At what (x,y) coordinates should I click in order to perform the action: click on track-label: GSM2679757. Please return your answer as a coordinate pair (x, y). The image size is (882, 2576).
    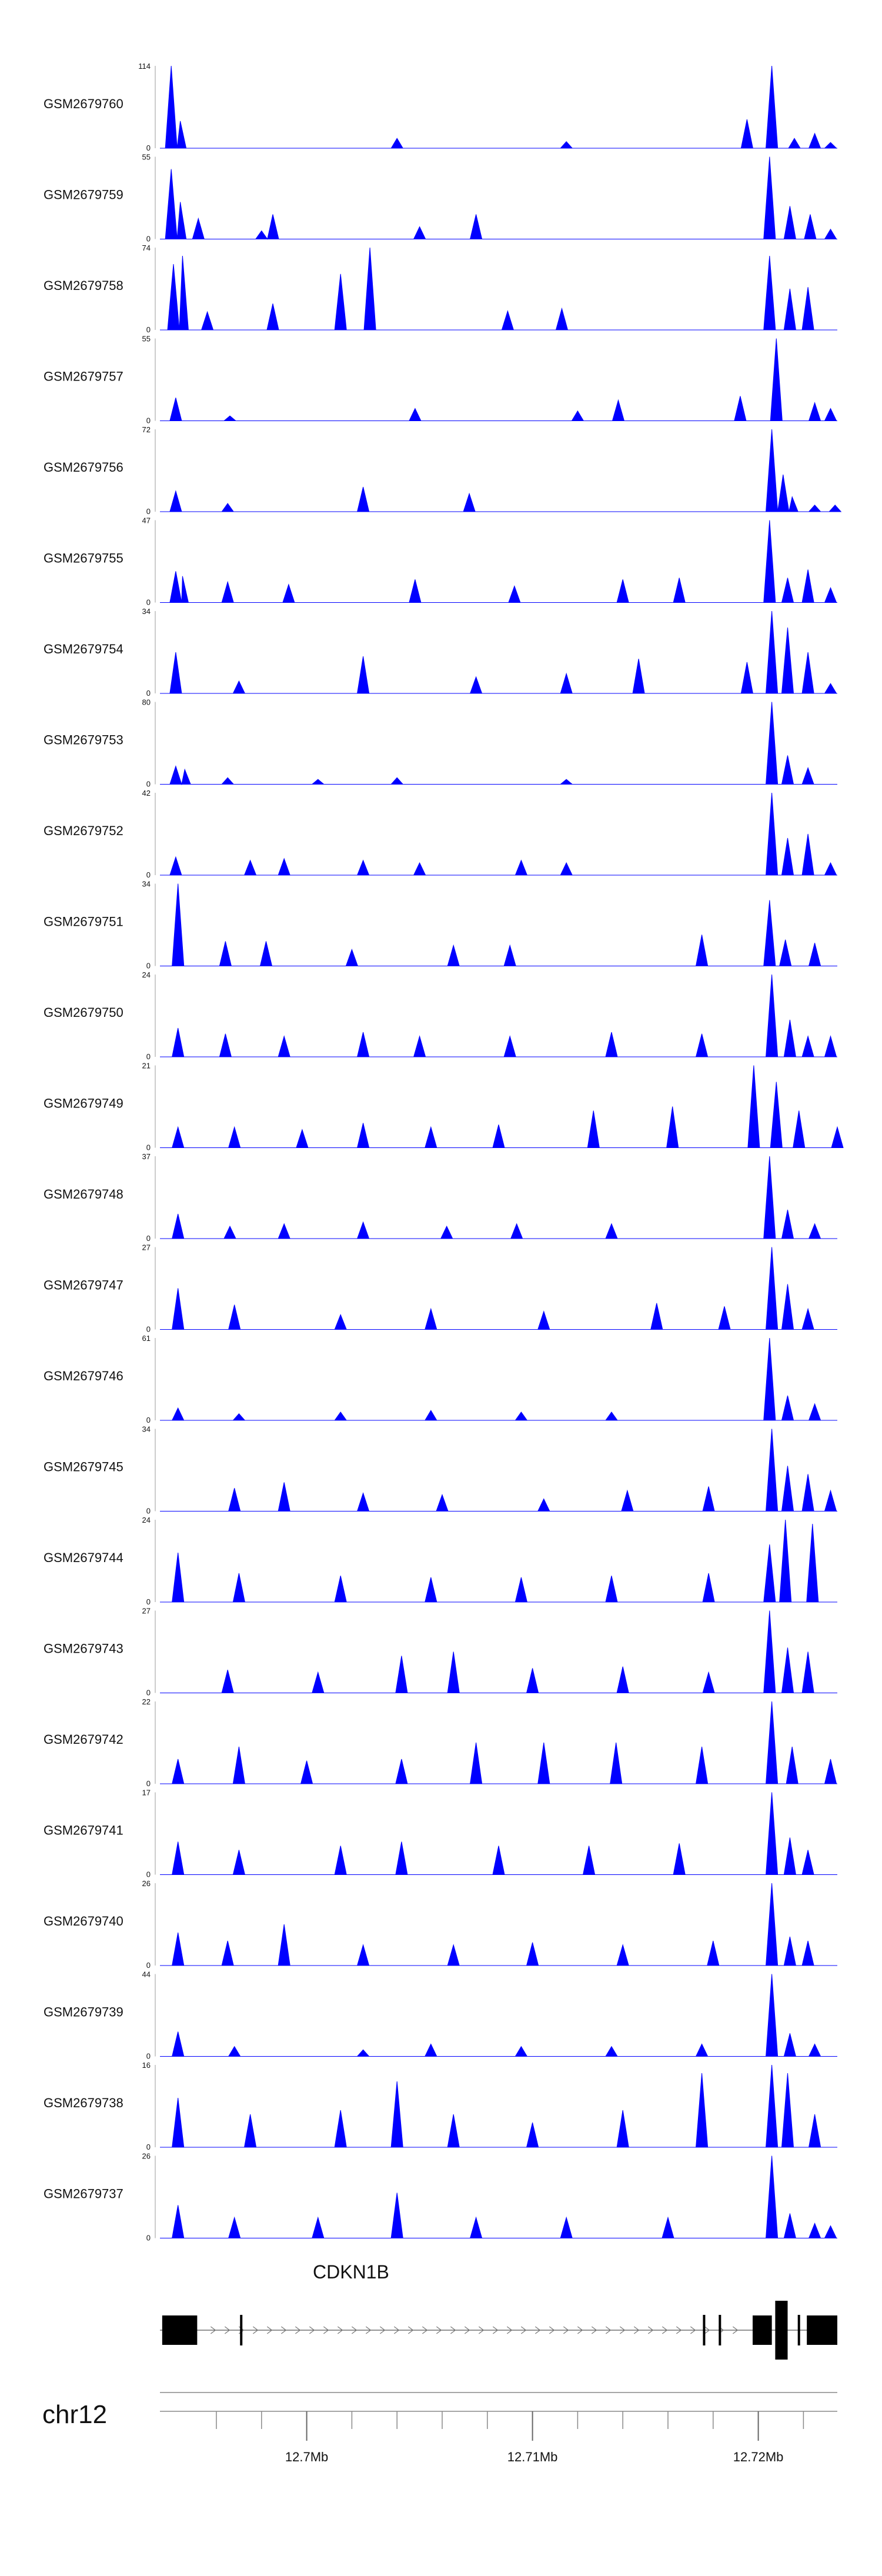
    Looking at the image, I should click on (83, 376).